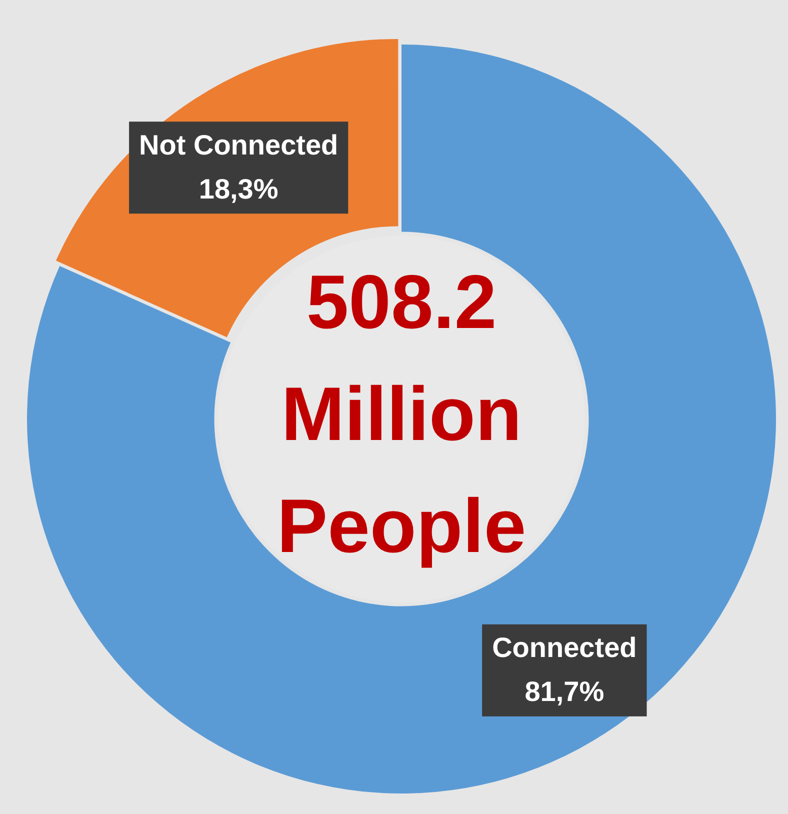  Describe the element at coordinates (238, 188) in the screenshot. I see `data-label: 18,3%` at that location.